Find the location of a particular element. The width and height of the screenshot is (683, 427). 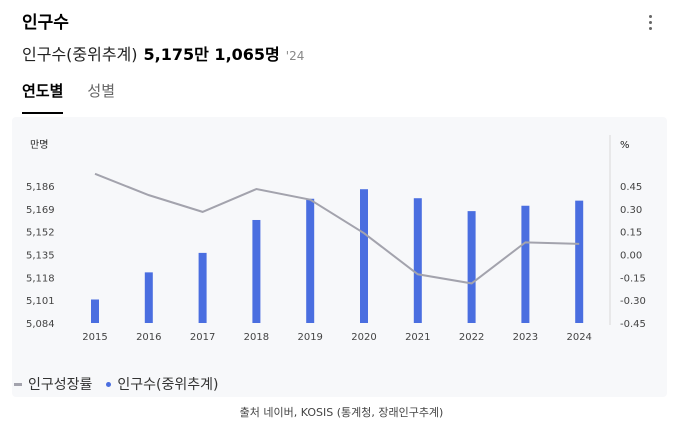

left-tick-label: 5,118 is located at coordinates (40, 278).